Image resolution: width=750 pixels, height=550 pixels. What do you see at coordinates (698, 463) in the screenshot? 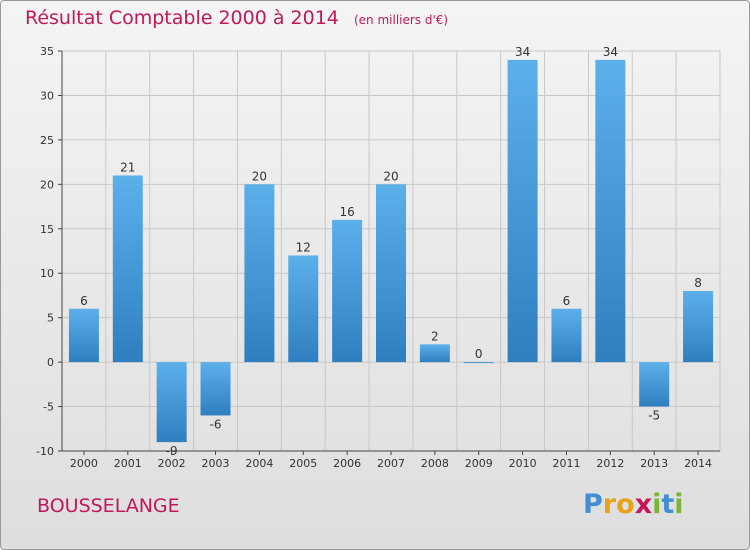
I see `x-tick-label: 2014` at bounding box center [698, 463].